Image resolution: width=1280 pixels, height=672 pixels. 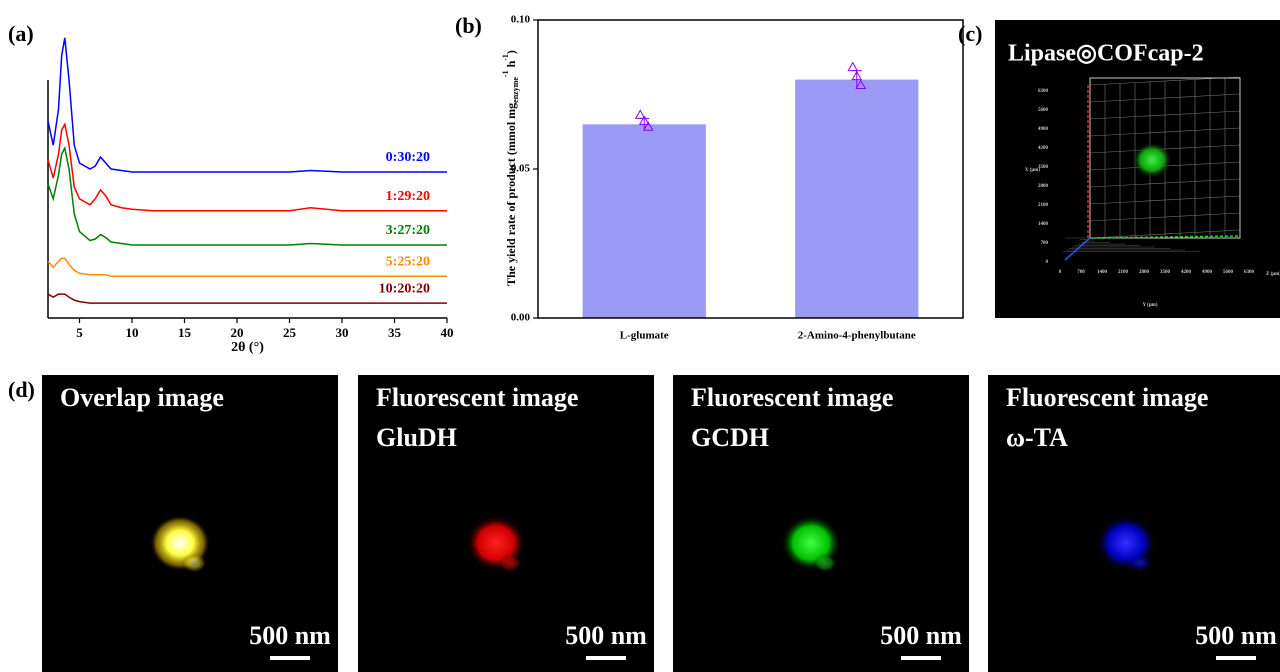 I want to click on x-tick-label: 25, so click(x=290, y=332).